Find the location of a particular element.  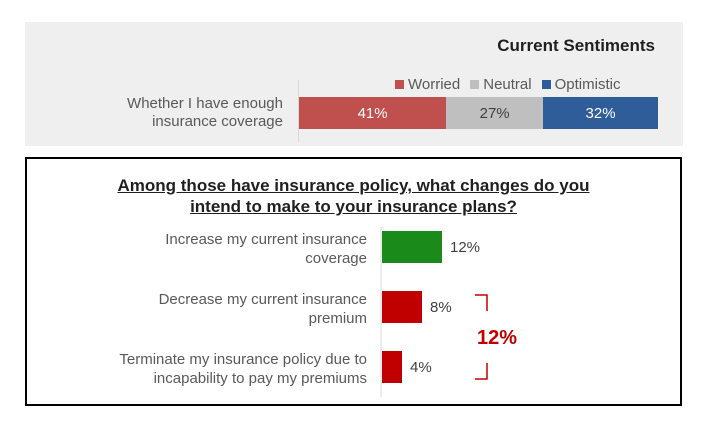

category-label: Whether I have enough insurance coverage is located at coordinates (184, 113).